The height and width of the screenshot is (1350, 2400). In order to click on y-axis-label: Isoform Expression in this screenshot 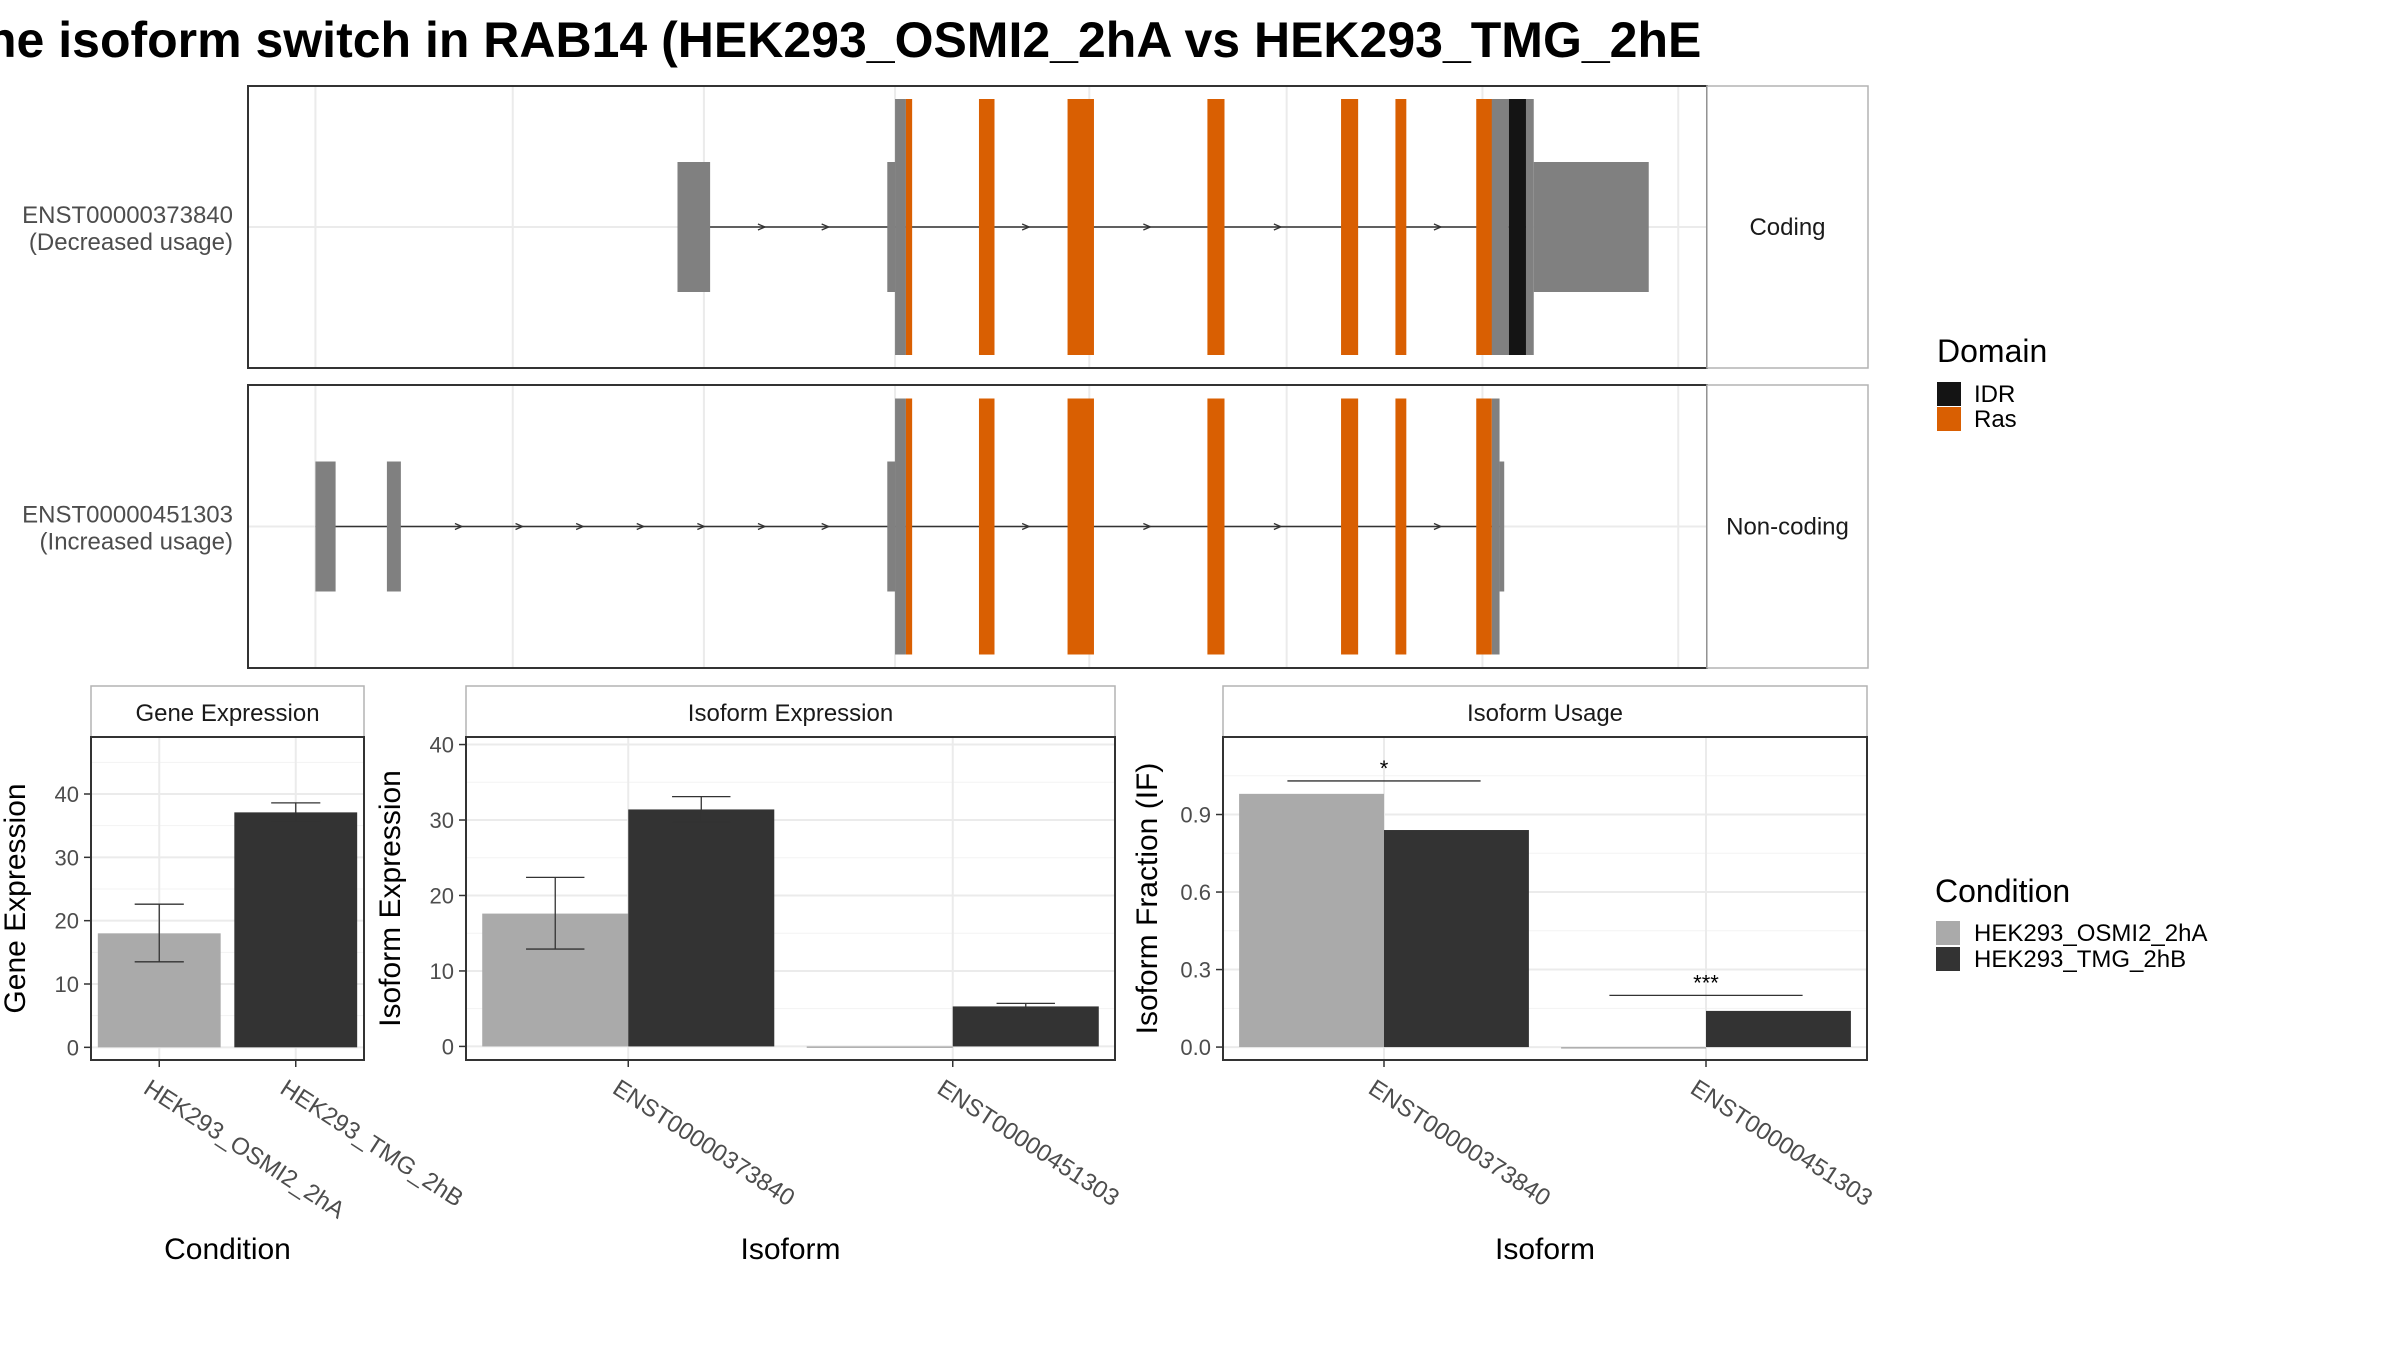, I will do `click(390, 898)`.